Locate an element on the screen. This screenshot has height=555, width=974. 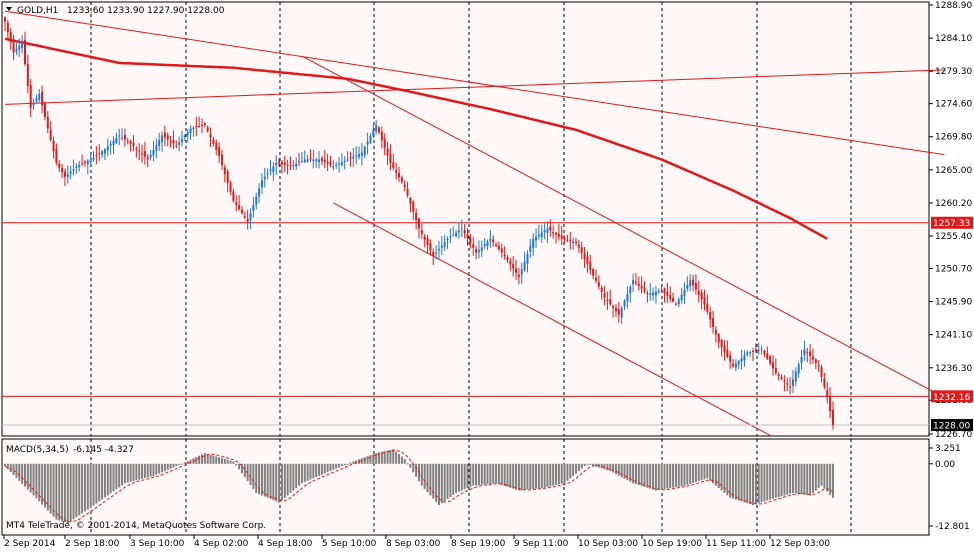
trendline is located at coordinates (474, 87).